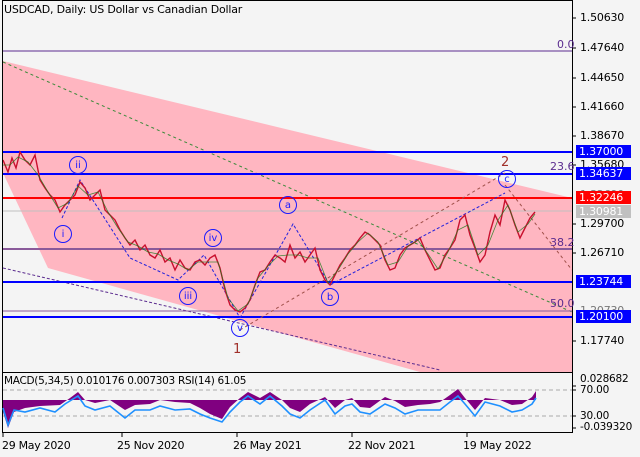 This screenshot has height=457, width=640. What do you see at coordinates (603, 316) in the screenshot?
I see `level-badge-120100: 1.20100` at bounding box center [603, 316].